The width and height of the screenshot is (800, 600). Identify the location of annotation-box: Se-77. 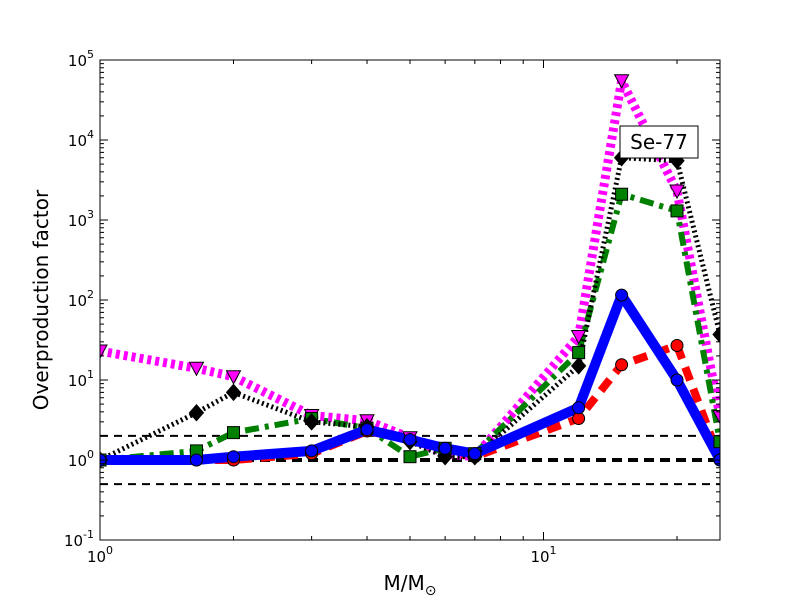
(659, 142).